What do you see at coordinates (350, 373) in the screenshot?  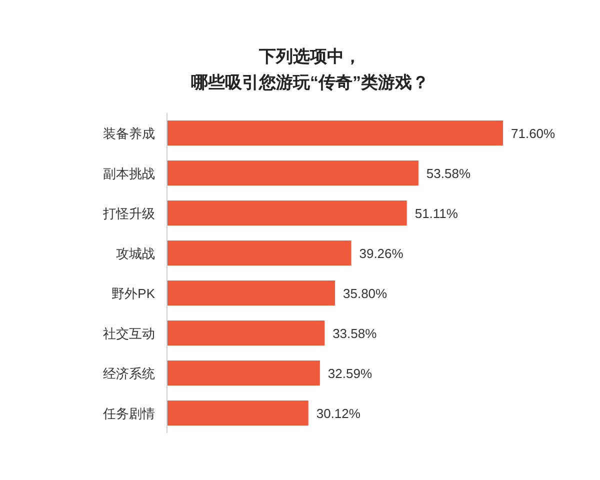 I see `data-label: 32.59%` at bounding box center [350, 373].